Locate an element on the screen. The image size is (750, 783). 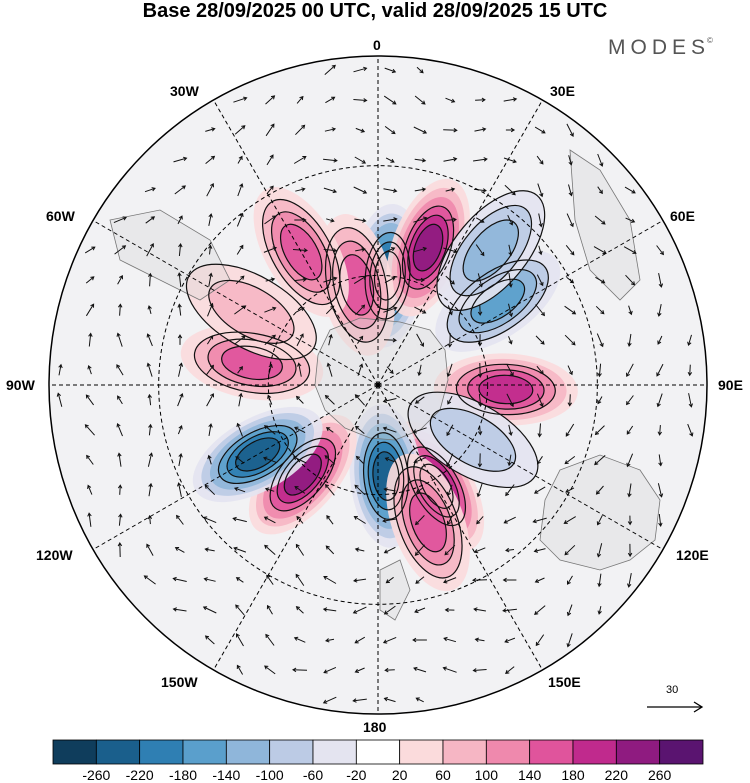
copyright-mark: © is located at coordinates (710, 40).